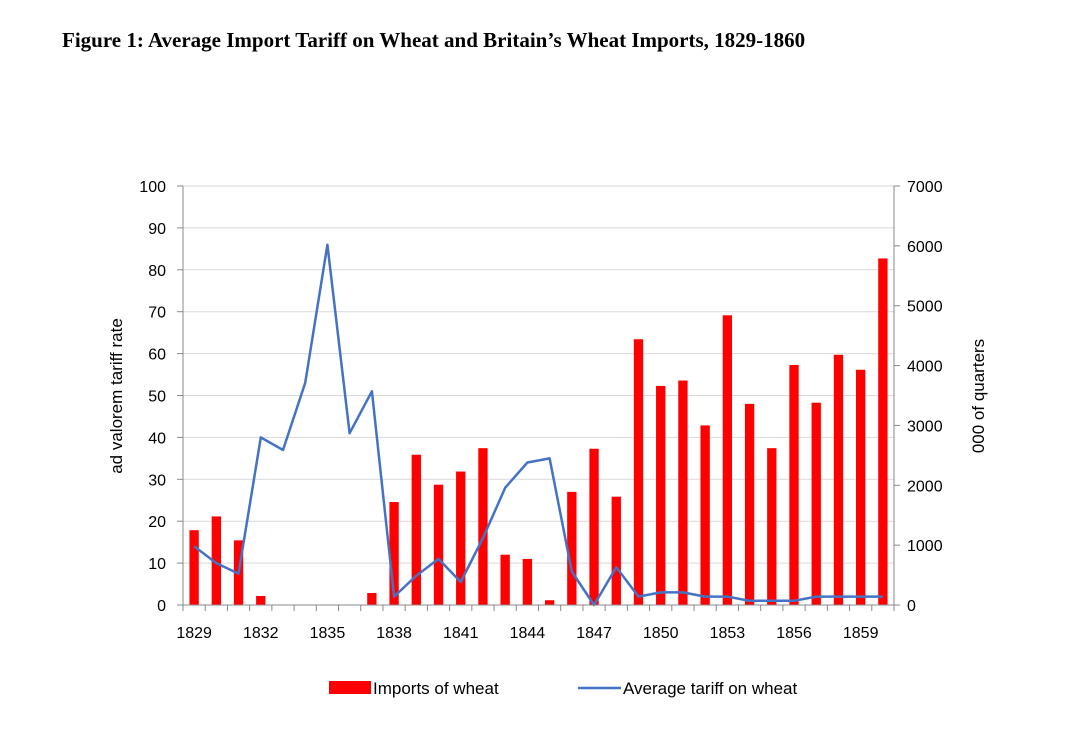  What do you see at coordinates (157, 522) in the screenshot?
I see `y-left-tick-label: 20` at bounding box center [157, 522].